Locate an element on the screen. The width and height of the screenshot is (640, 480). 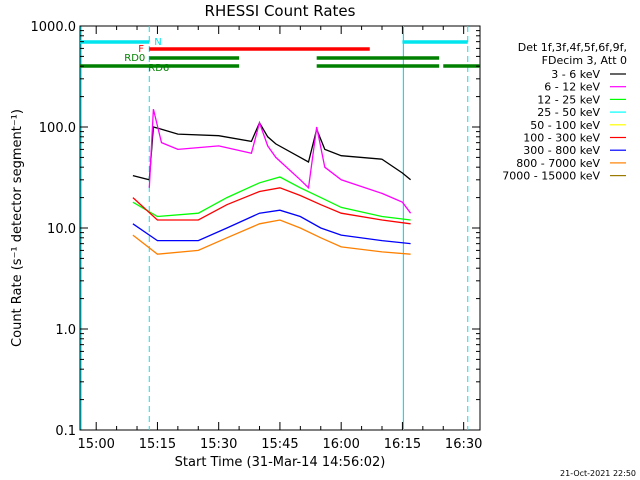
x-tick-label: 15:00 is located at coordinates (95, 444).